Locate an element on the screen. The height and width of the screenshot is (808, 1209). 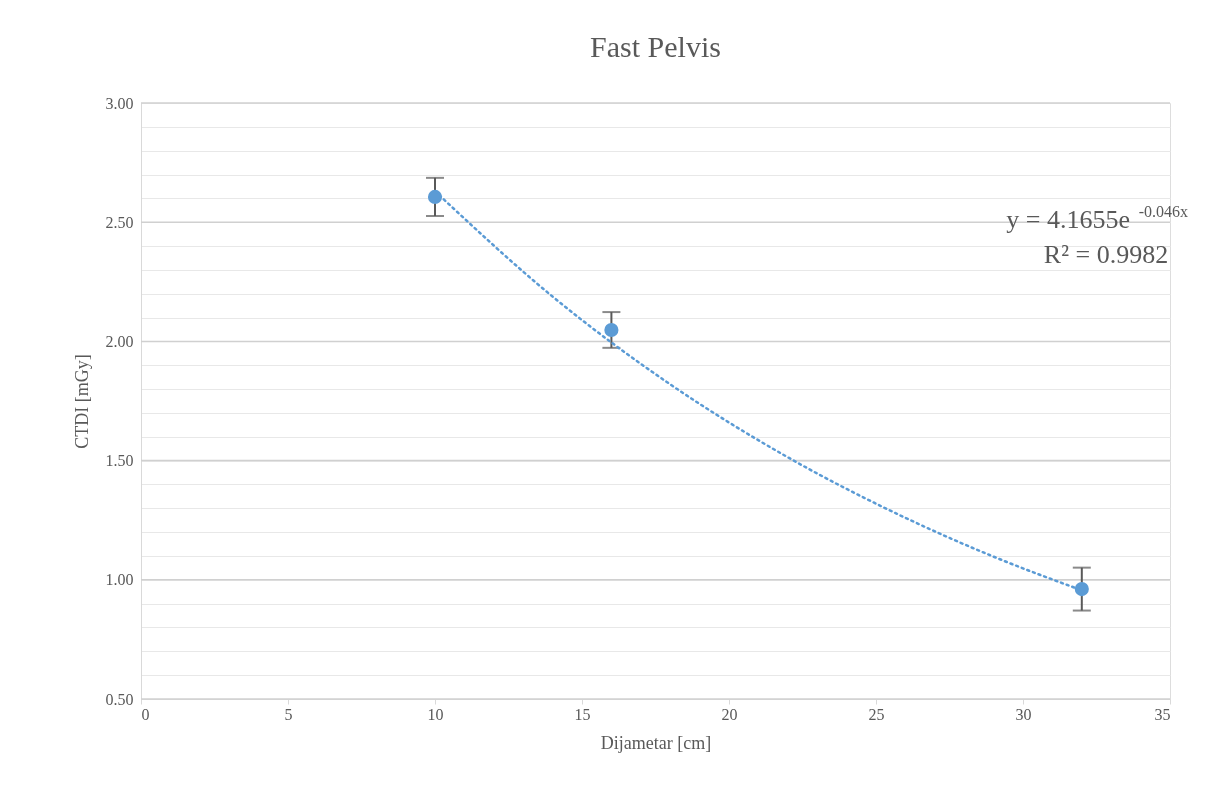
annotation: y = 4.1655e-0.046x is located at coordinates (1097, 218).